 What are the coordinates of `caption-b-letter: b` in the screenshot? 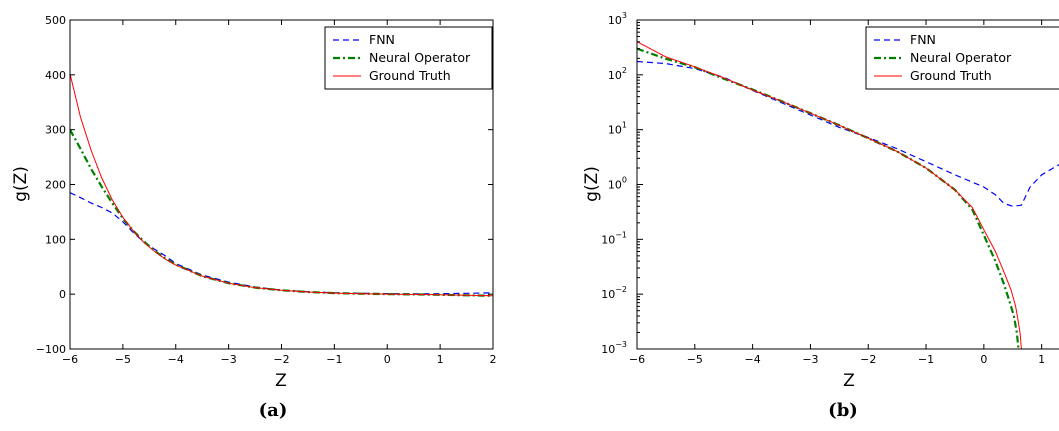 It's located at (843, 410).